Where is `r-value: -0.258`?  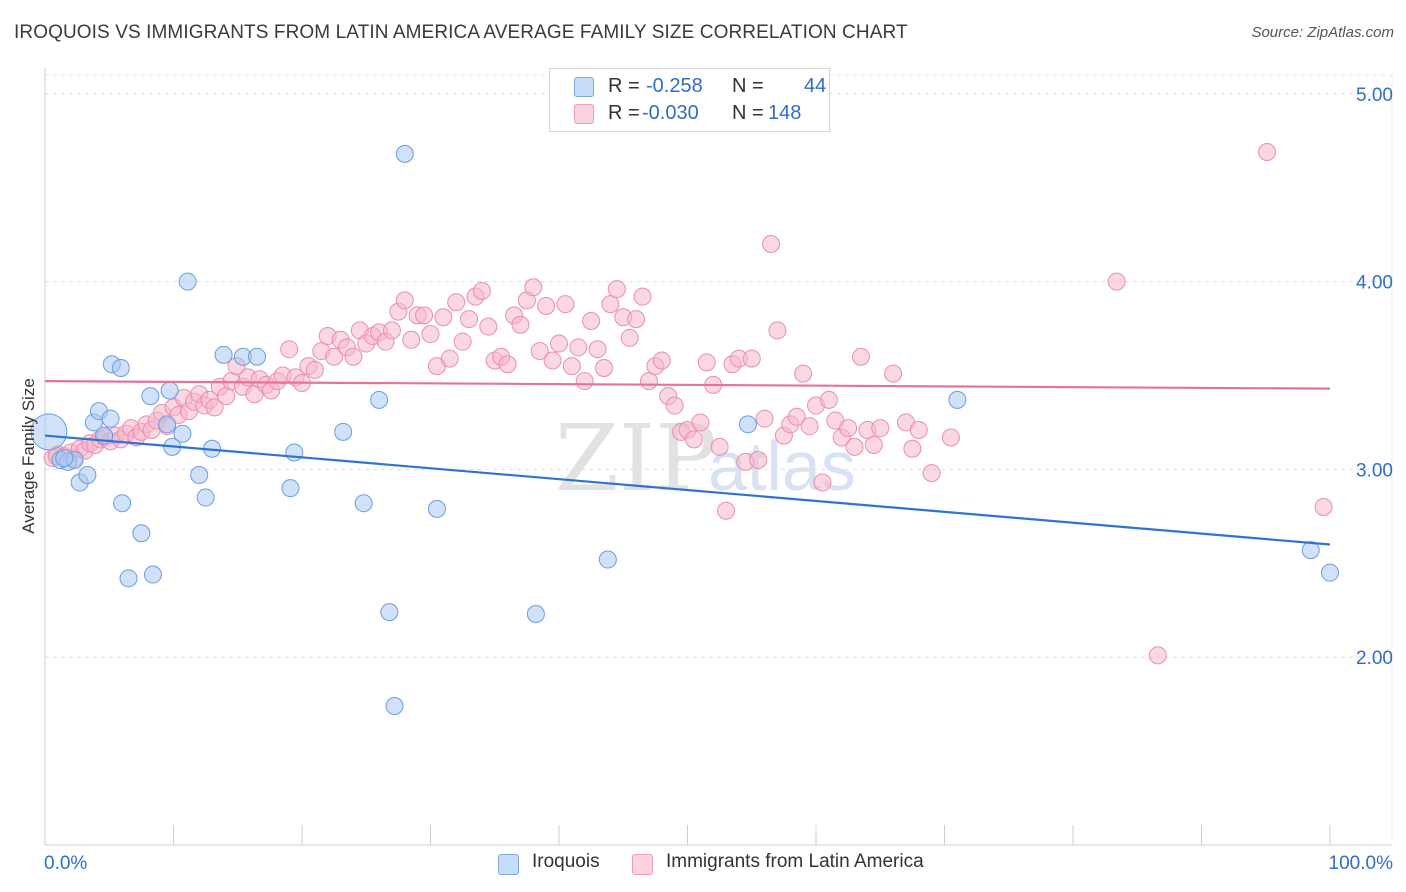 r-value: -0.258 is located at coordinates (674, 86).